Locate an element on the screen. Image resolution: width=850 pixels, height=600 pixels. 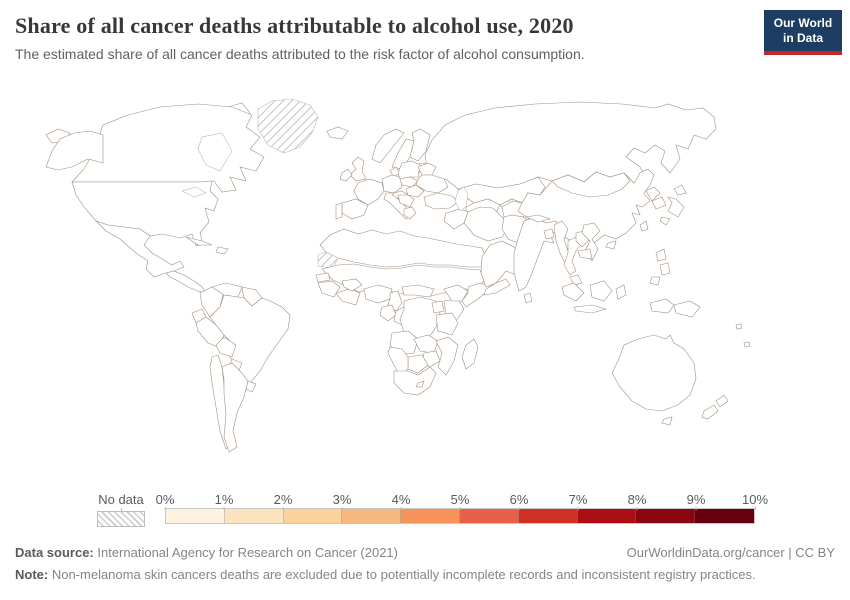
country-germany is located at coordinates (392, 184).